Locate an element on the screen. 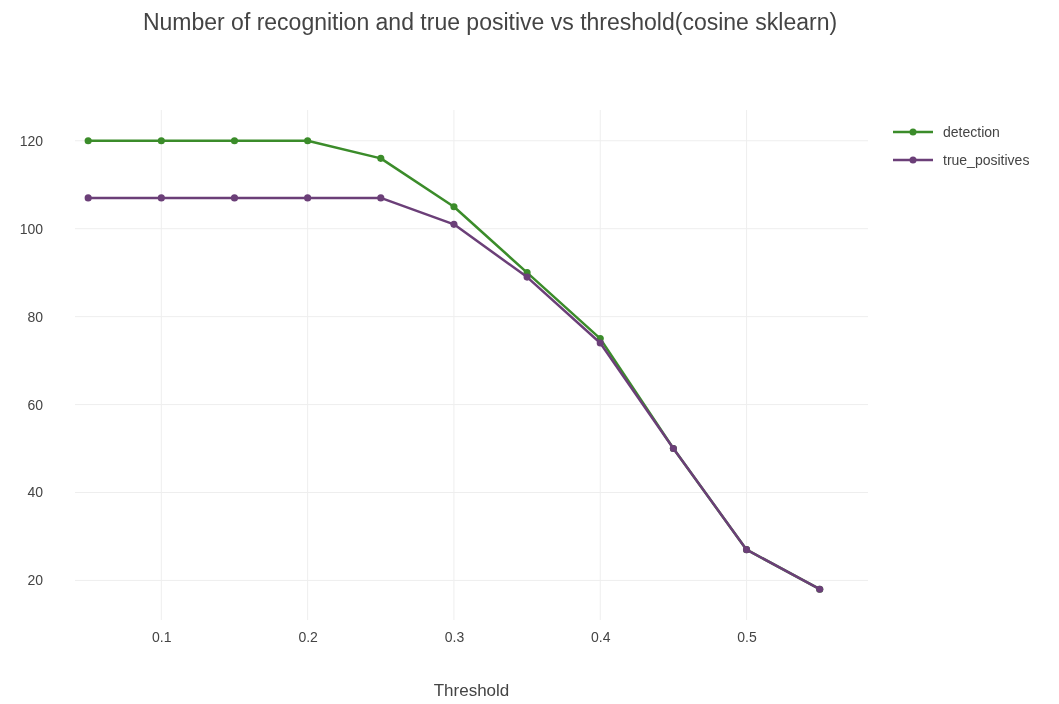 The width and height of the screenshot is (1059, 704). chart-title: Number of recognition and true positive vs threshold(cosine sklearn) is located at coordinates (490, 22).